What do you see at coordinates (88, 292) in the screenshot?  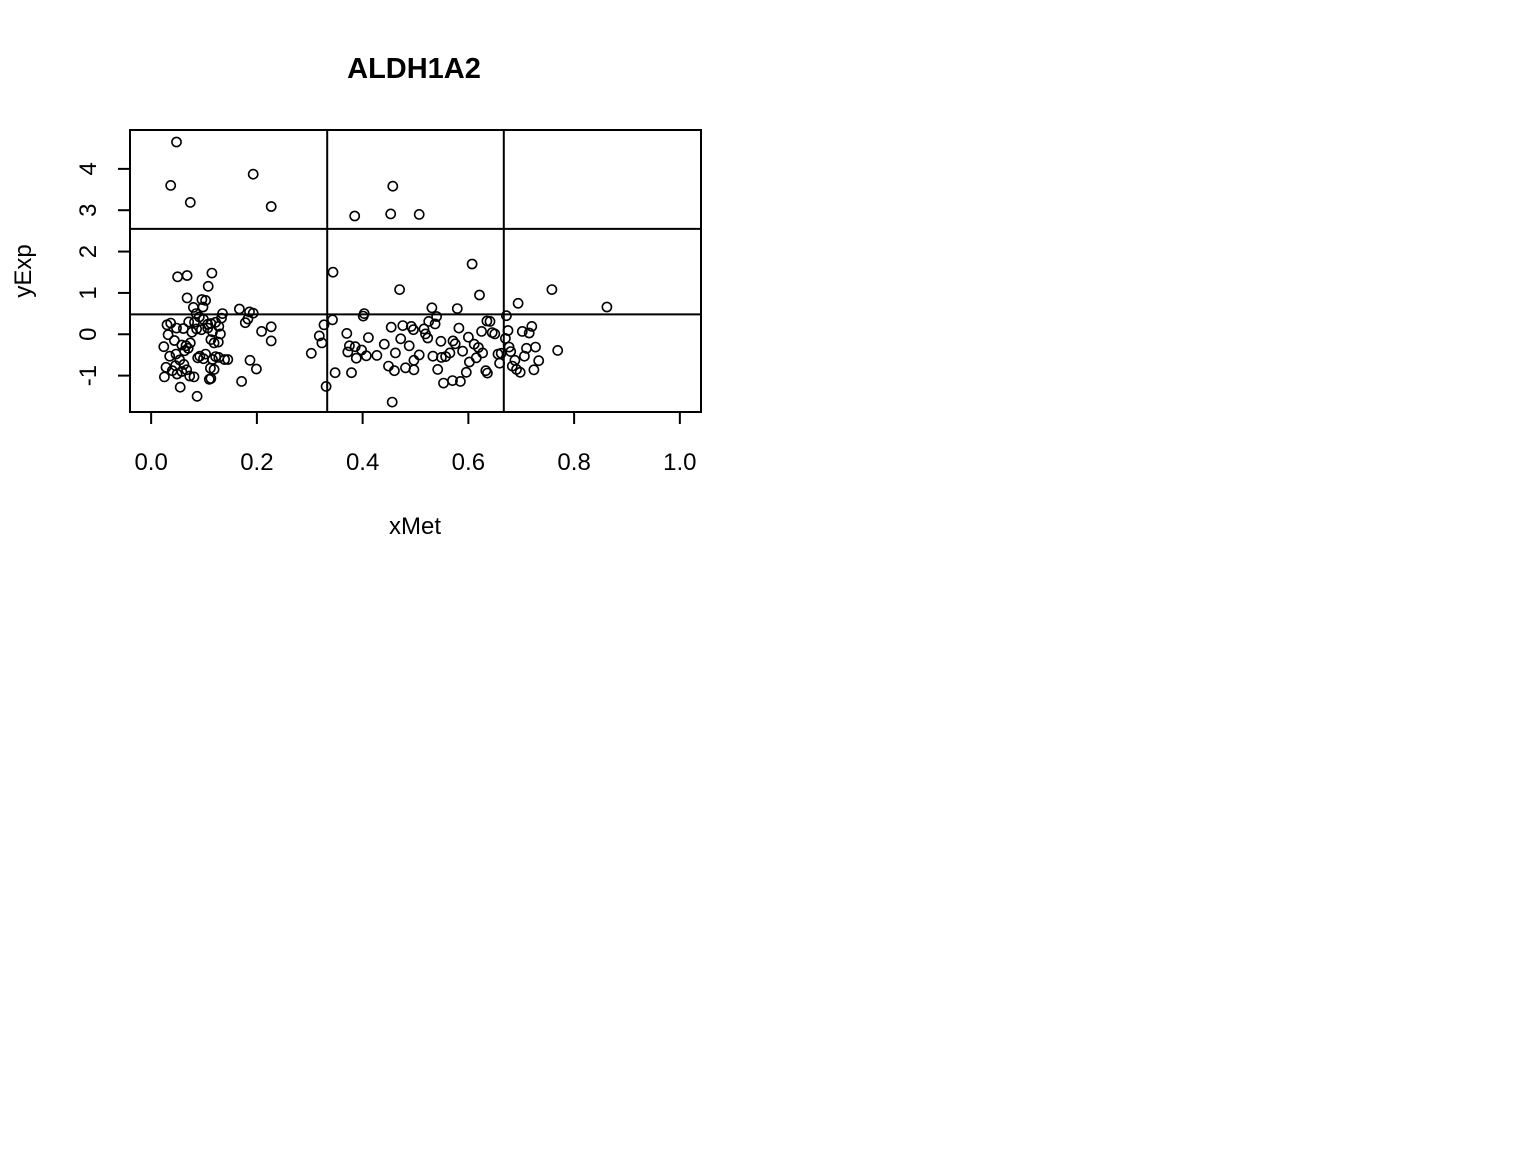 I see `y-tick-label: 1` at bounding box center [88, 292].